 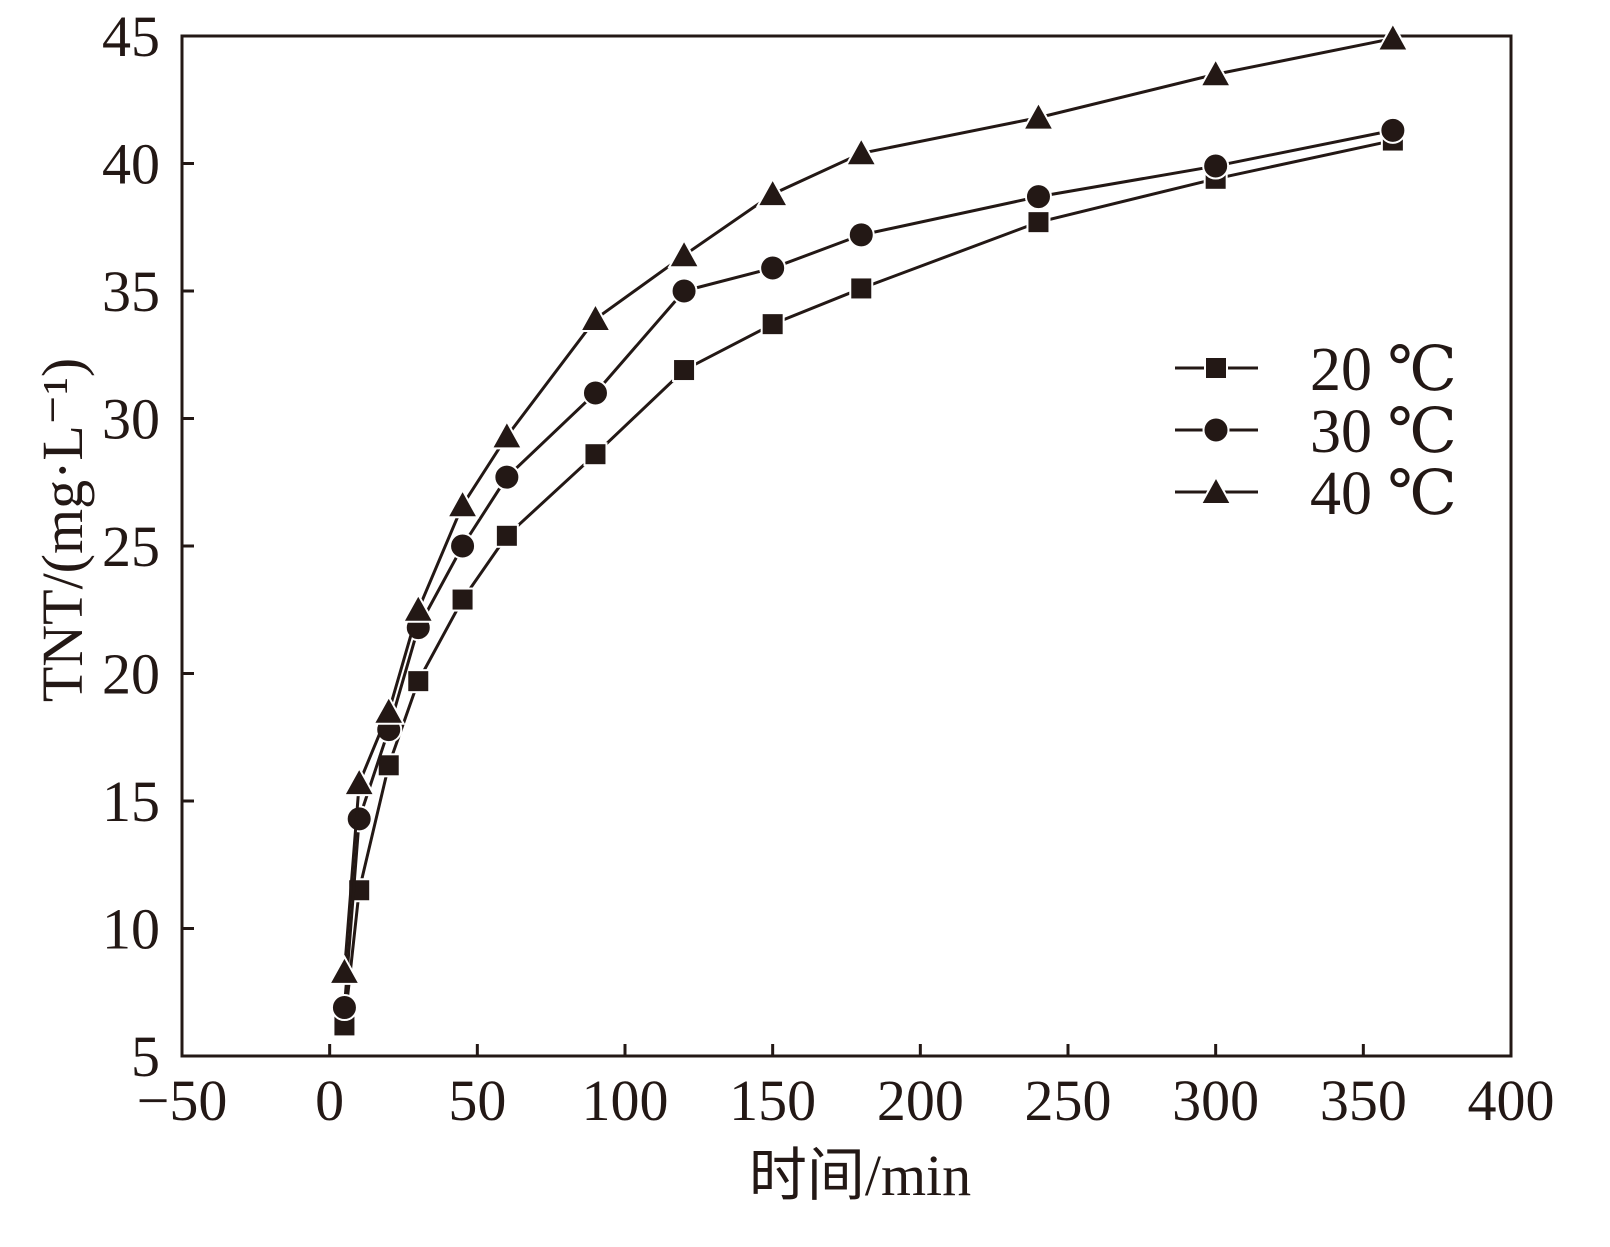 I want to click on x-tick-label: 350, so click(x=1363, y=1100).